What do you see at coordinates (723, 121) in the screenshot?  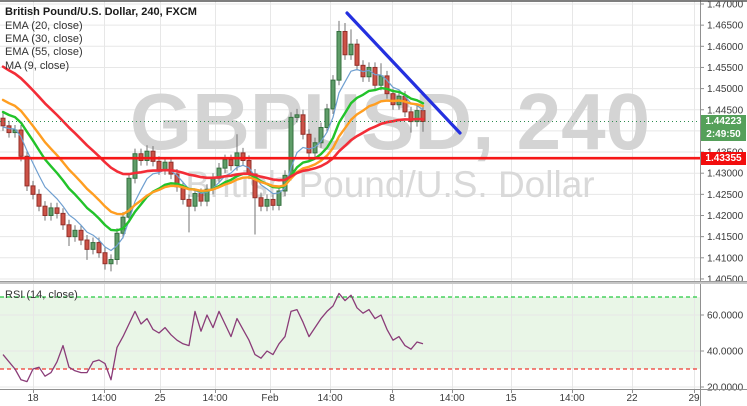 I see `last-price-badge: 1.44223` at bounding box center [723, 121].